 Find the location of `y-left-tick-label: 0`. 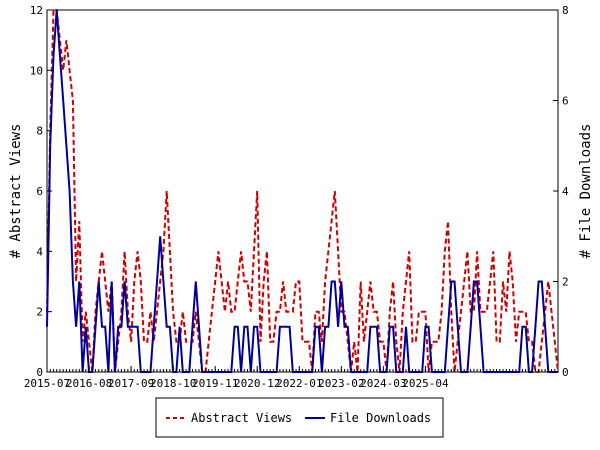

y-left-tick-label: 0 is located at coordinates (39, 372).